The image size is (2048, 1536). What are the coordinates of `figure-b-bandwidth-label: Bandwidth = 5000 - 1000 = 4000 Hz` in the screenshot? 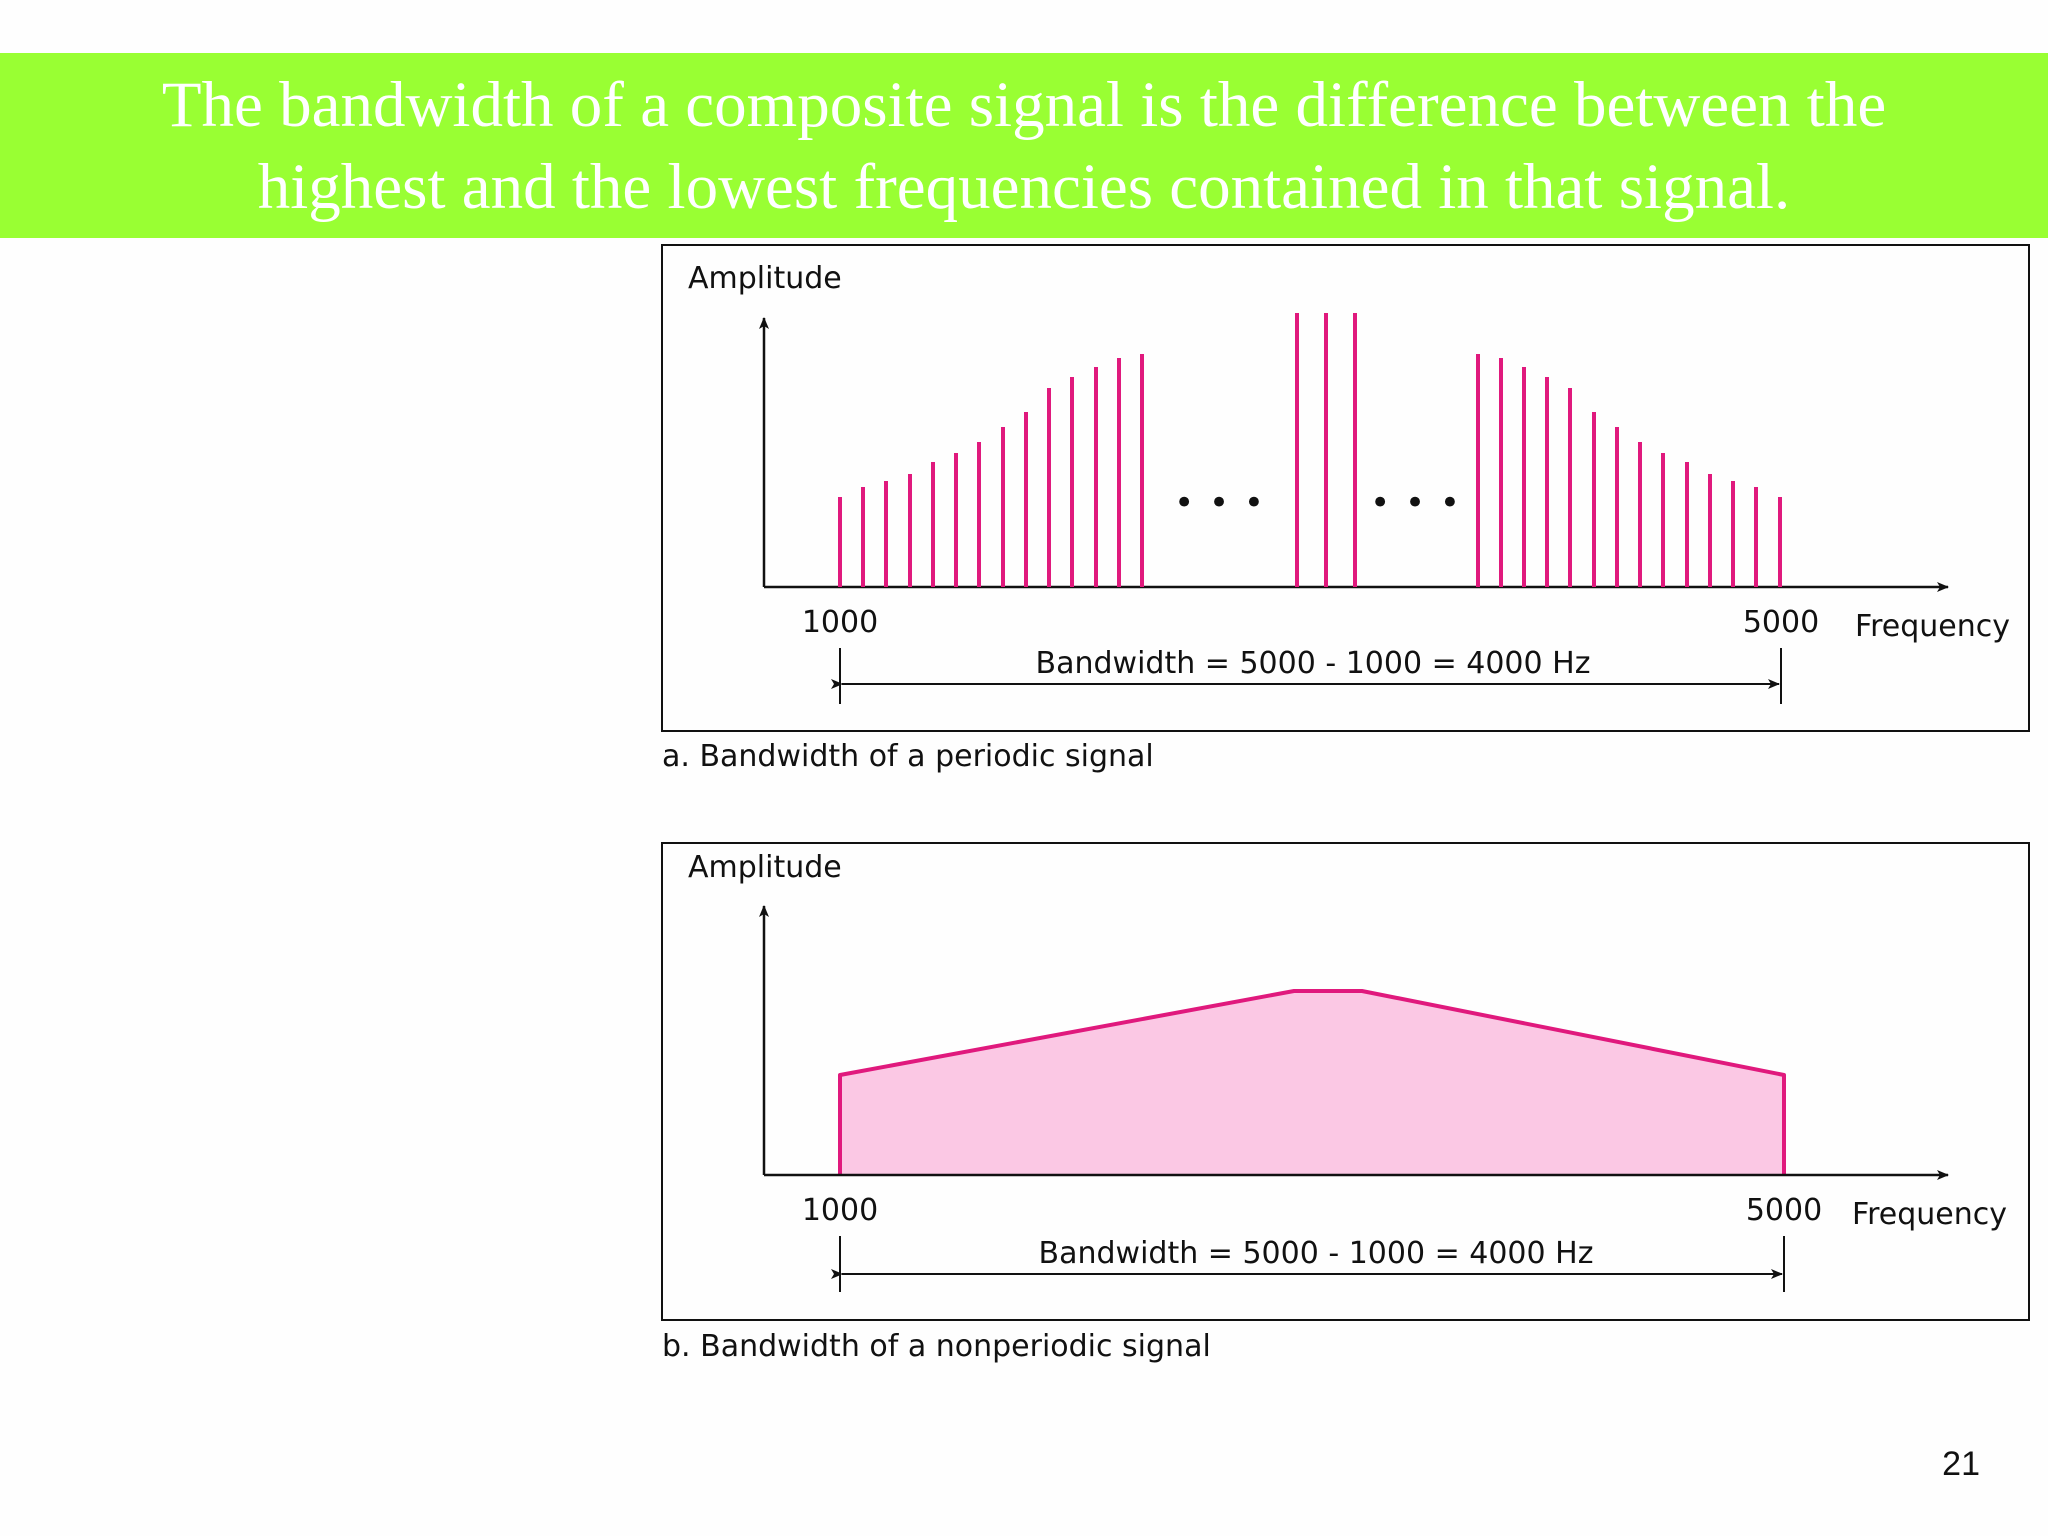 It's located at (1316, 1253).